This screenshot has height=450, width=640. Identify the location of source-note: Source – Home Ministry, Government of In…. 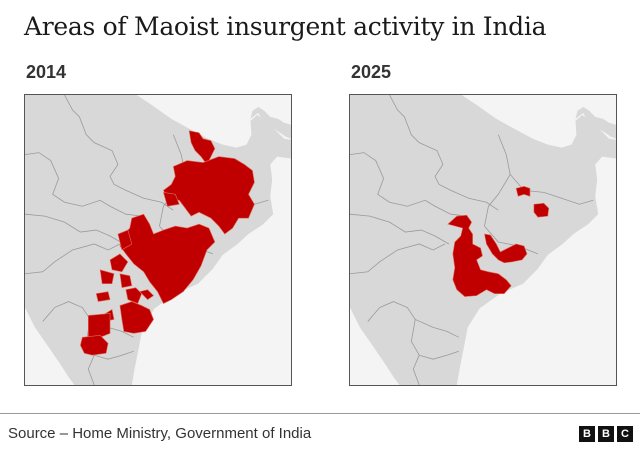
(160, 433).